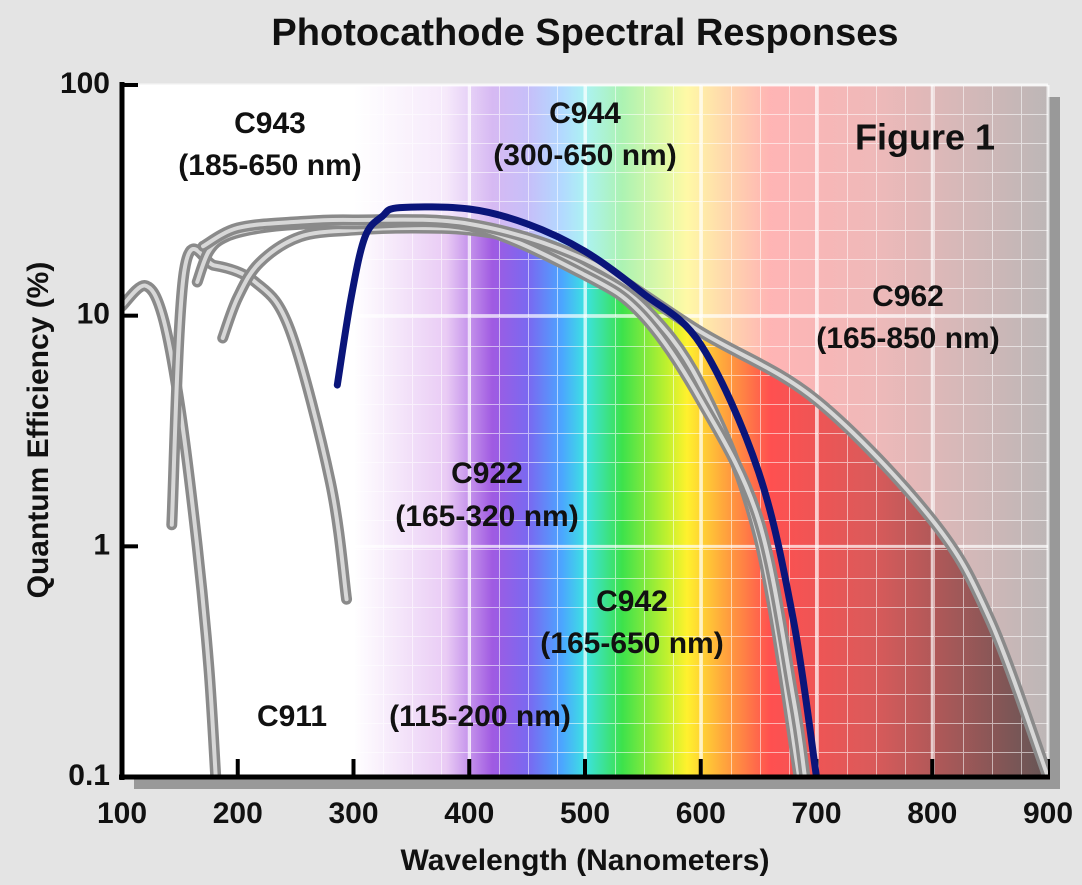 The image size is (1082, 885). Describe the element at coordinates (487, 473) in the screenshot. I see `series-name: C922` at that location.